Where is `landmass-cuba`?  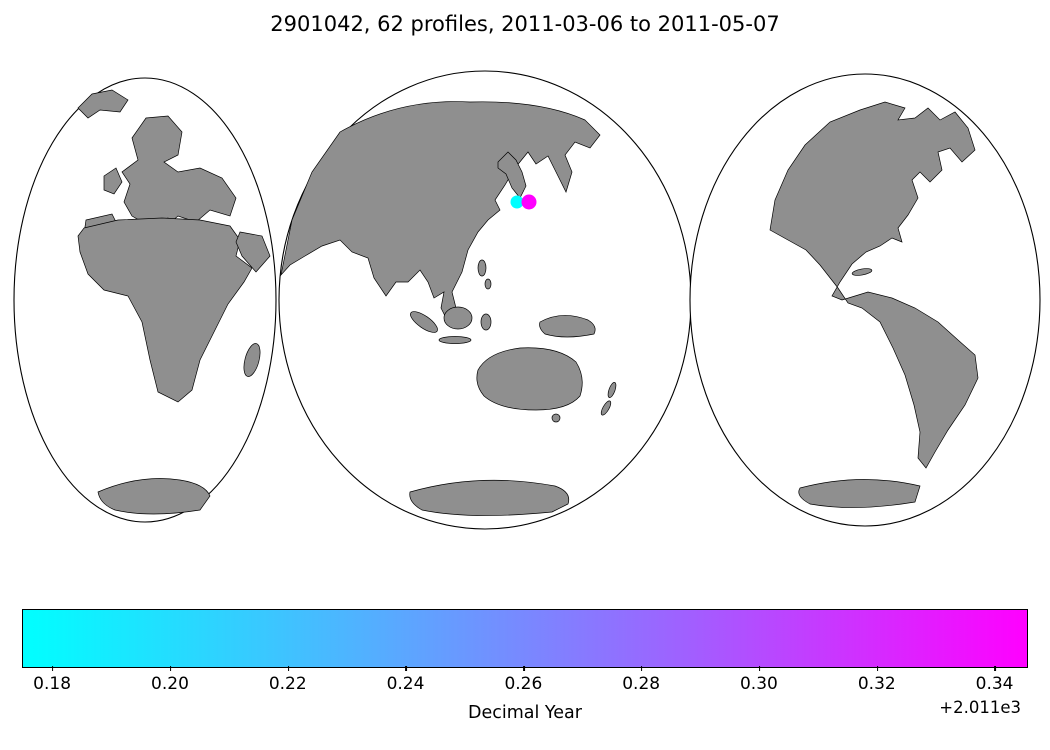
landmass-cuba is located at coordinates (862, 272).